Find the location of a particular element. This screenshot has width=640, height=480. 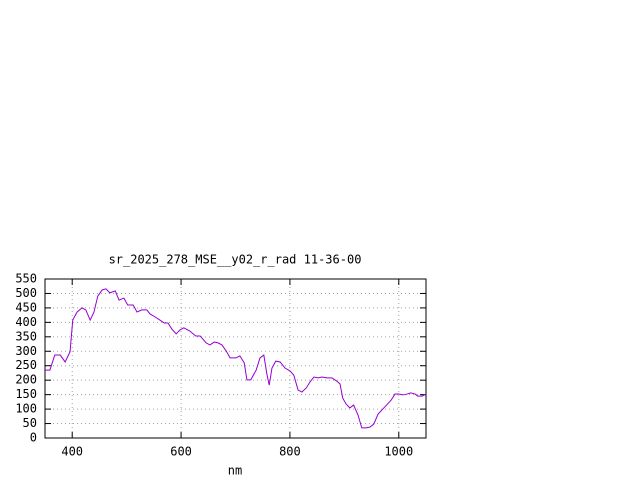

y-tick-label: 450 is located at coordinates (26, 307).